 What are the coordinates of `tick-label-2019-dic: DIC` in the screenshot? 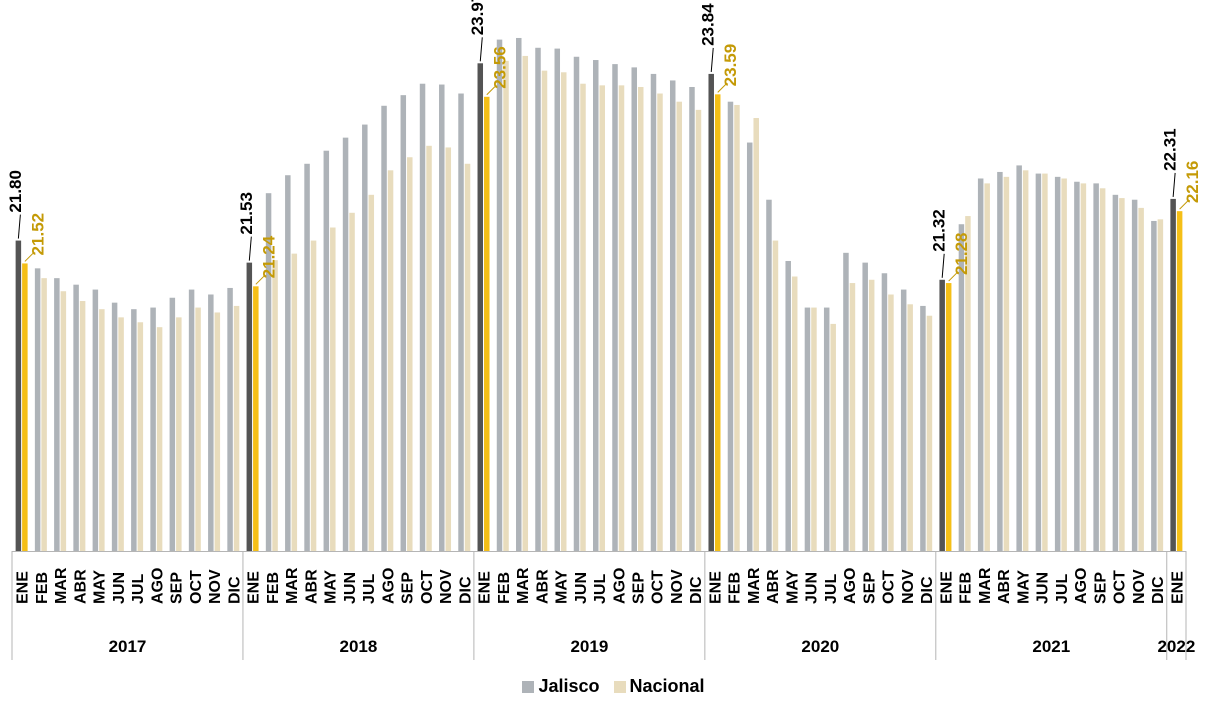 It's located at (696, 590).